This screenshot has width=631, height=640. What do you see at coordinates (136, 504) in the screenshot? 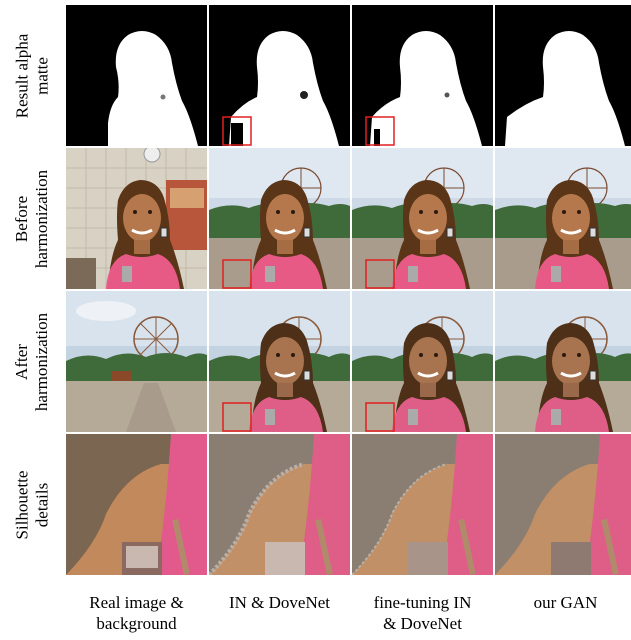
I see `silhouette-real-image` at bounding box center [136, 504].